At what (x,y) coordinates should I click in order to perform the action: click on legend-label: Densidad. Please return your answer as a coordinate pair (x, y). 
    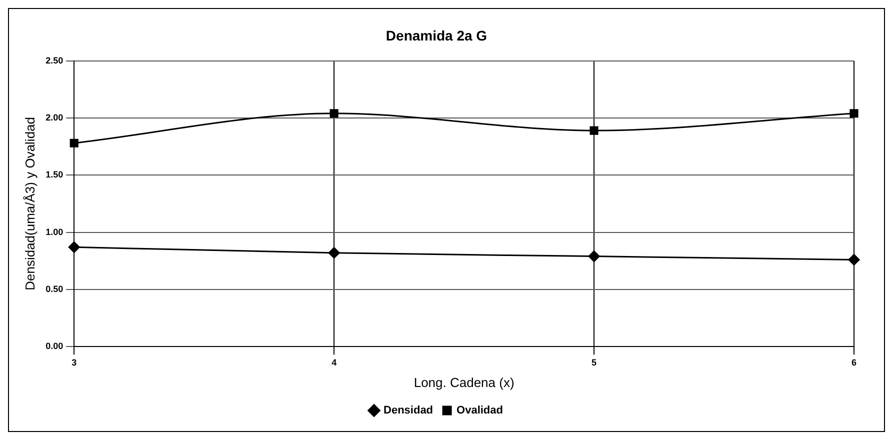
    Looking at the image, I should click on (409, 410).